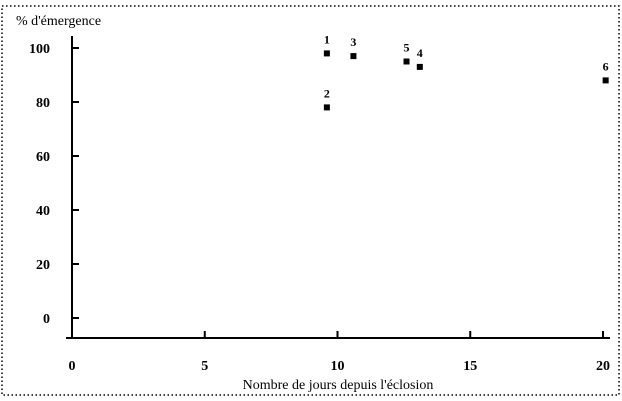  I want to click on x-tick-label: 0, so click(72, 366).